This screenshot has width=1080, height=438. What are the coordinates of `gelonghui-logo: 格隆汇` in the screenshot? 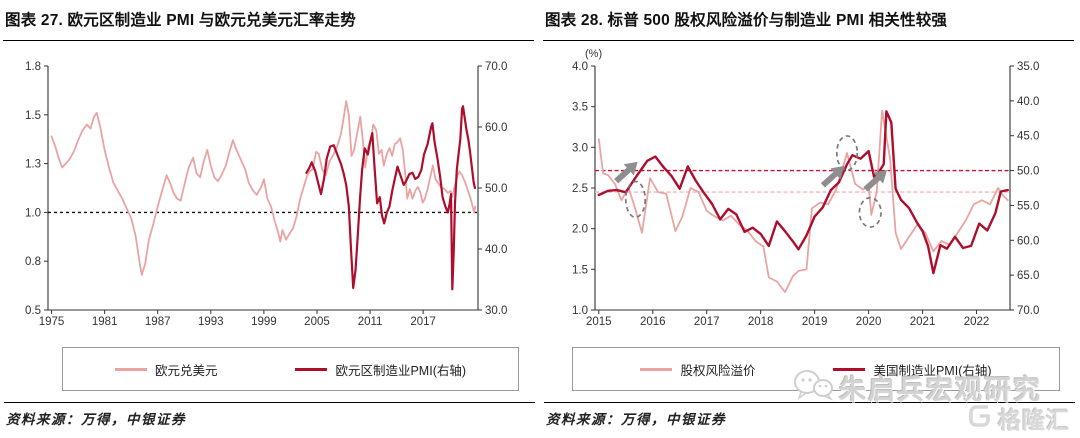 It's located at (1018, 418).